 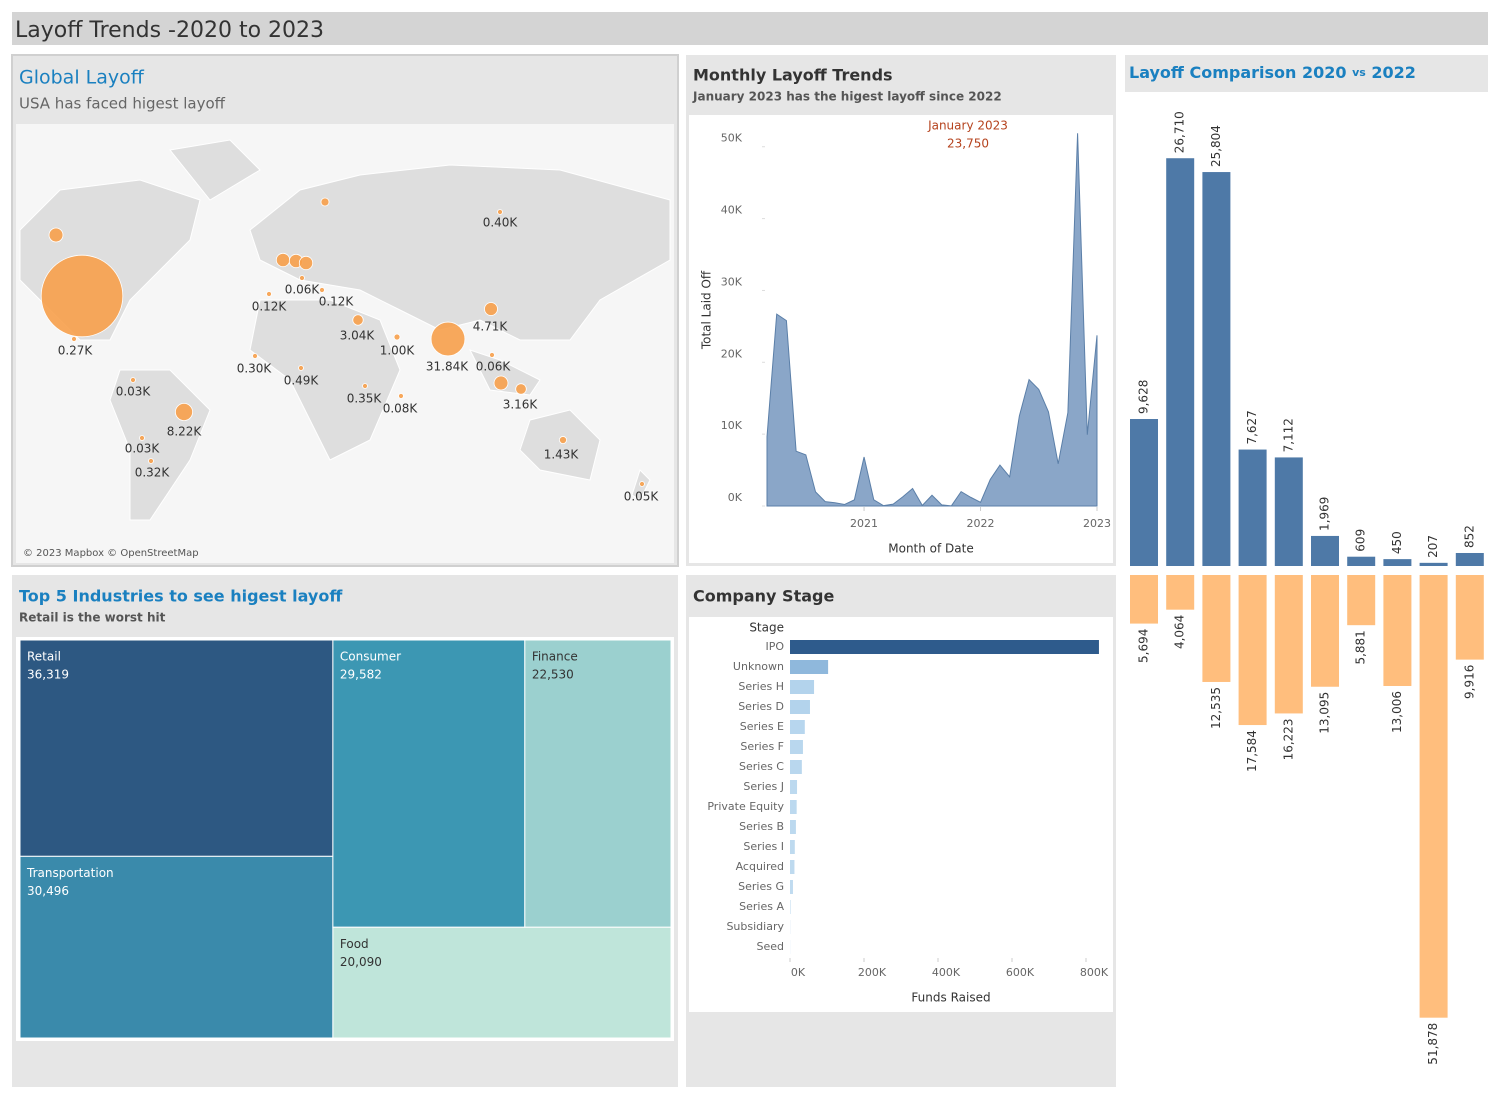 I want to click on compare-header, so click(x=1306, y=73).